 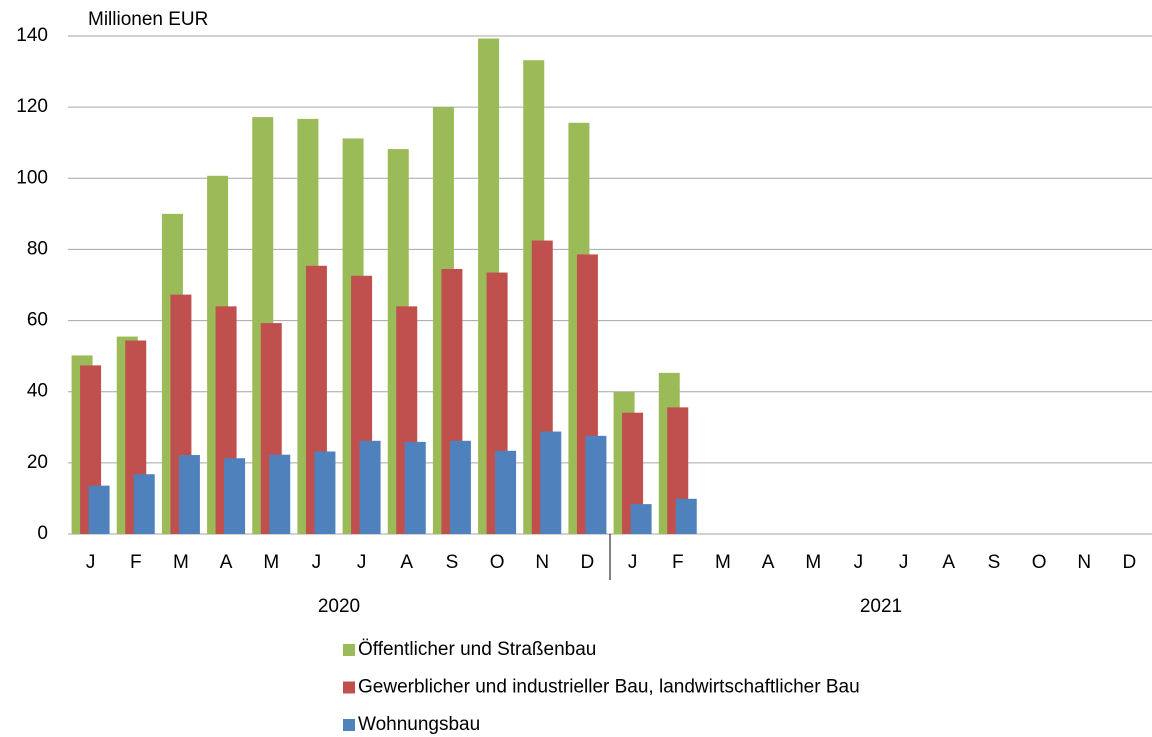 I want to click on y-tick-label: 20, so click(x=37, y=462).